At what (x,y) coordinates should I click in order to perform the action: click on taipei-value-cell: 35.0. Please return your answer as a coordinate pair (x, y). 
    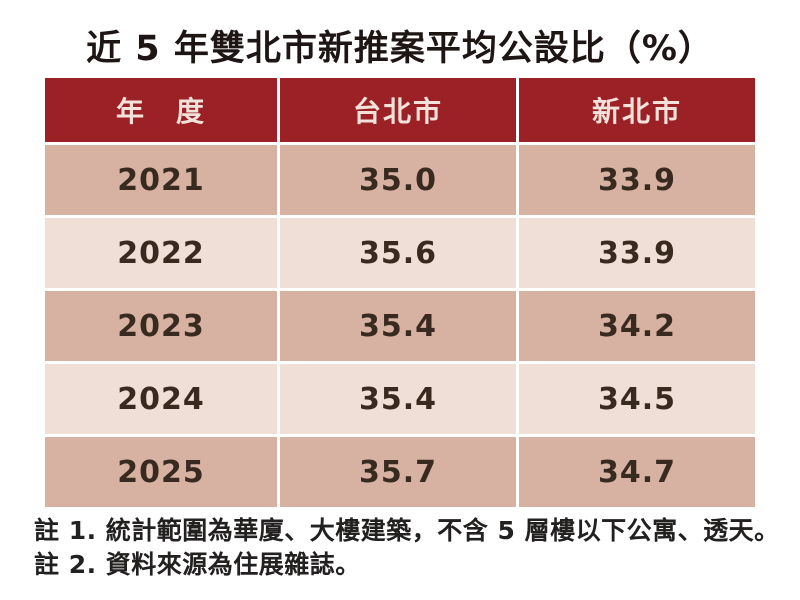
    Looking at the image, I should click on (398, 180).